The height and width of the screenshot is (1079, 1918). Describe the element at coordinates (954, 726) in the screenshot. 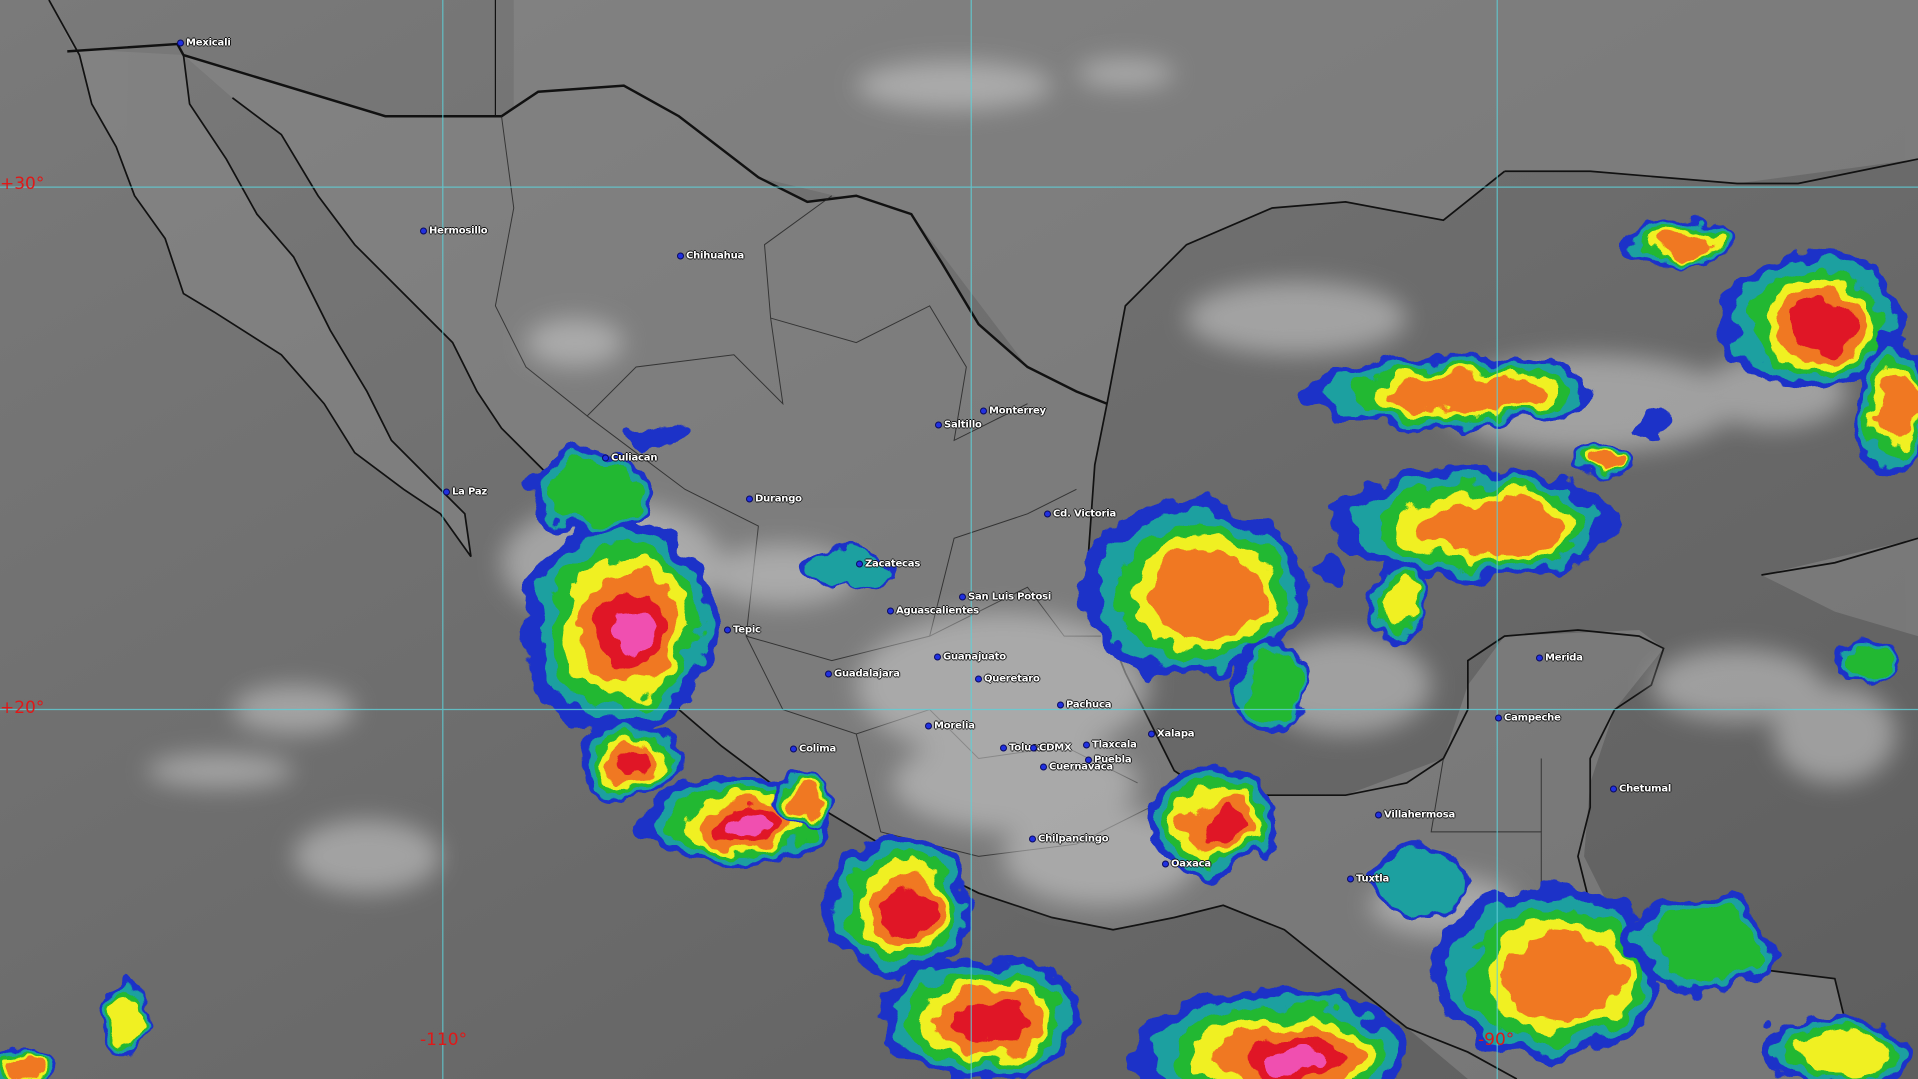

I see `city-name: Morelia` at that location.